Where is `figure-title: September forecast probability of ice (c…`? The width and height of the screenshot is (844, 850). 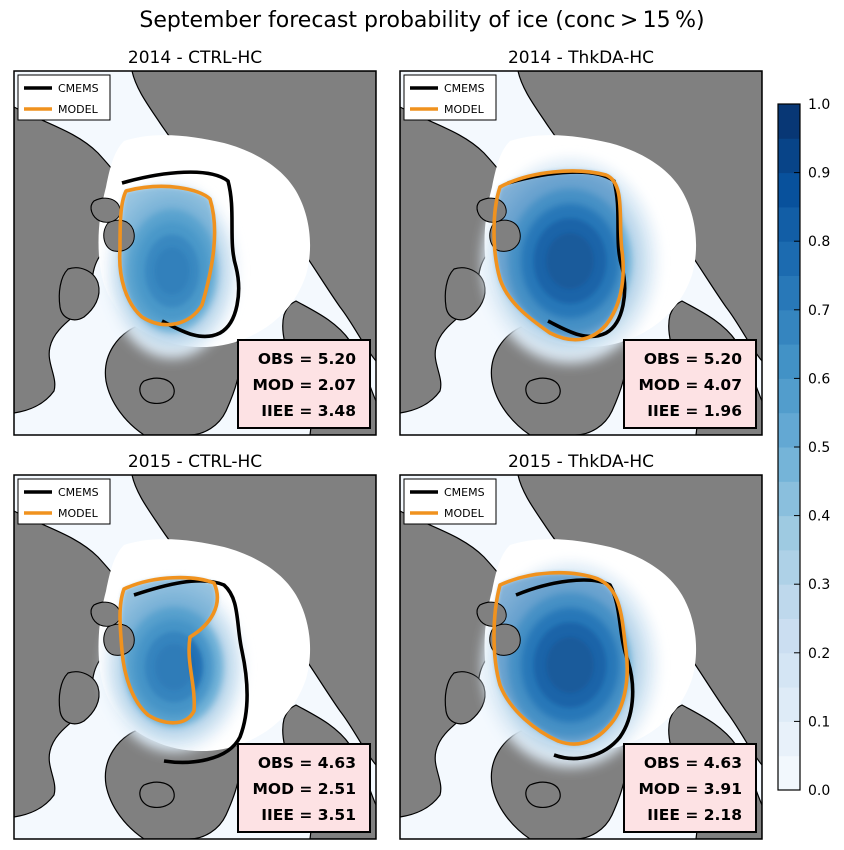
figure-title: September forecast probability of ice (c… is located at coordinates (421, 20).